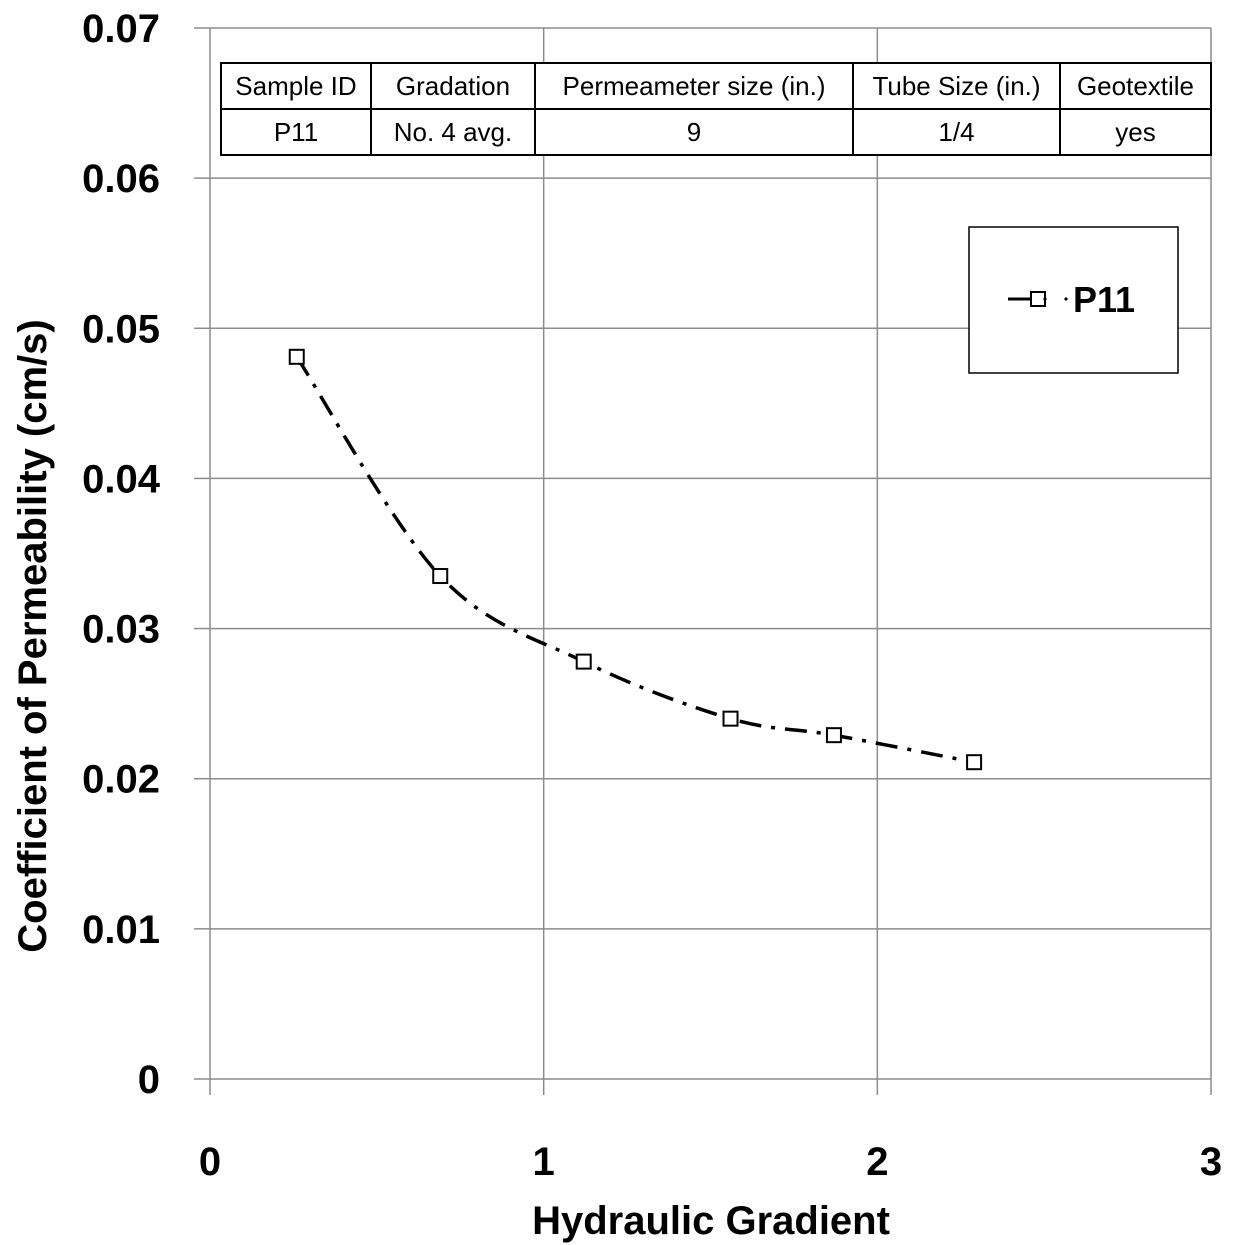 Image resolution: width=1234 pixels, height=1245 pixels. What do you see at coordinates (453, 132) in the screenshot?
I see `value-gradation: No. 4 avg.` at bounding box center [453, 132].